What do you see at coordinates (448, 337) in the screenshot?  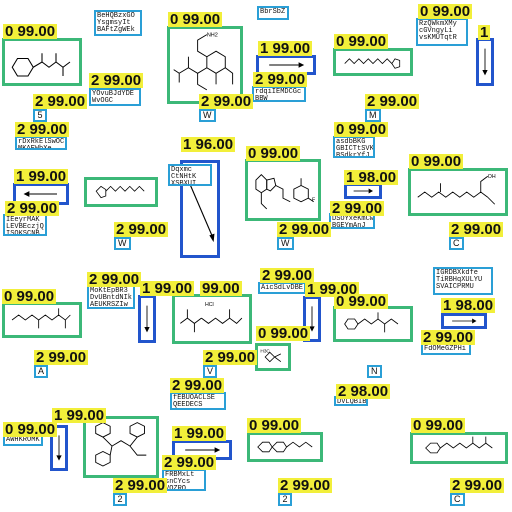 I see `score-badge-33: 2 99.00` at bounding box center [448, 337].